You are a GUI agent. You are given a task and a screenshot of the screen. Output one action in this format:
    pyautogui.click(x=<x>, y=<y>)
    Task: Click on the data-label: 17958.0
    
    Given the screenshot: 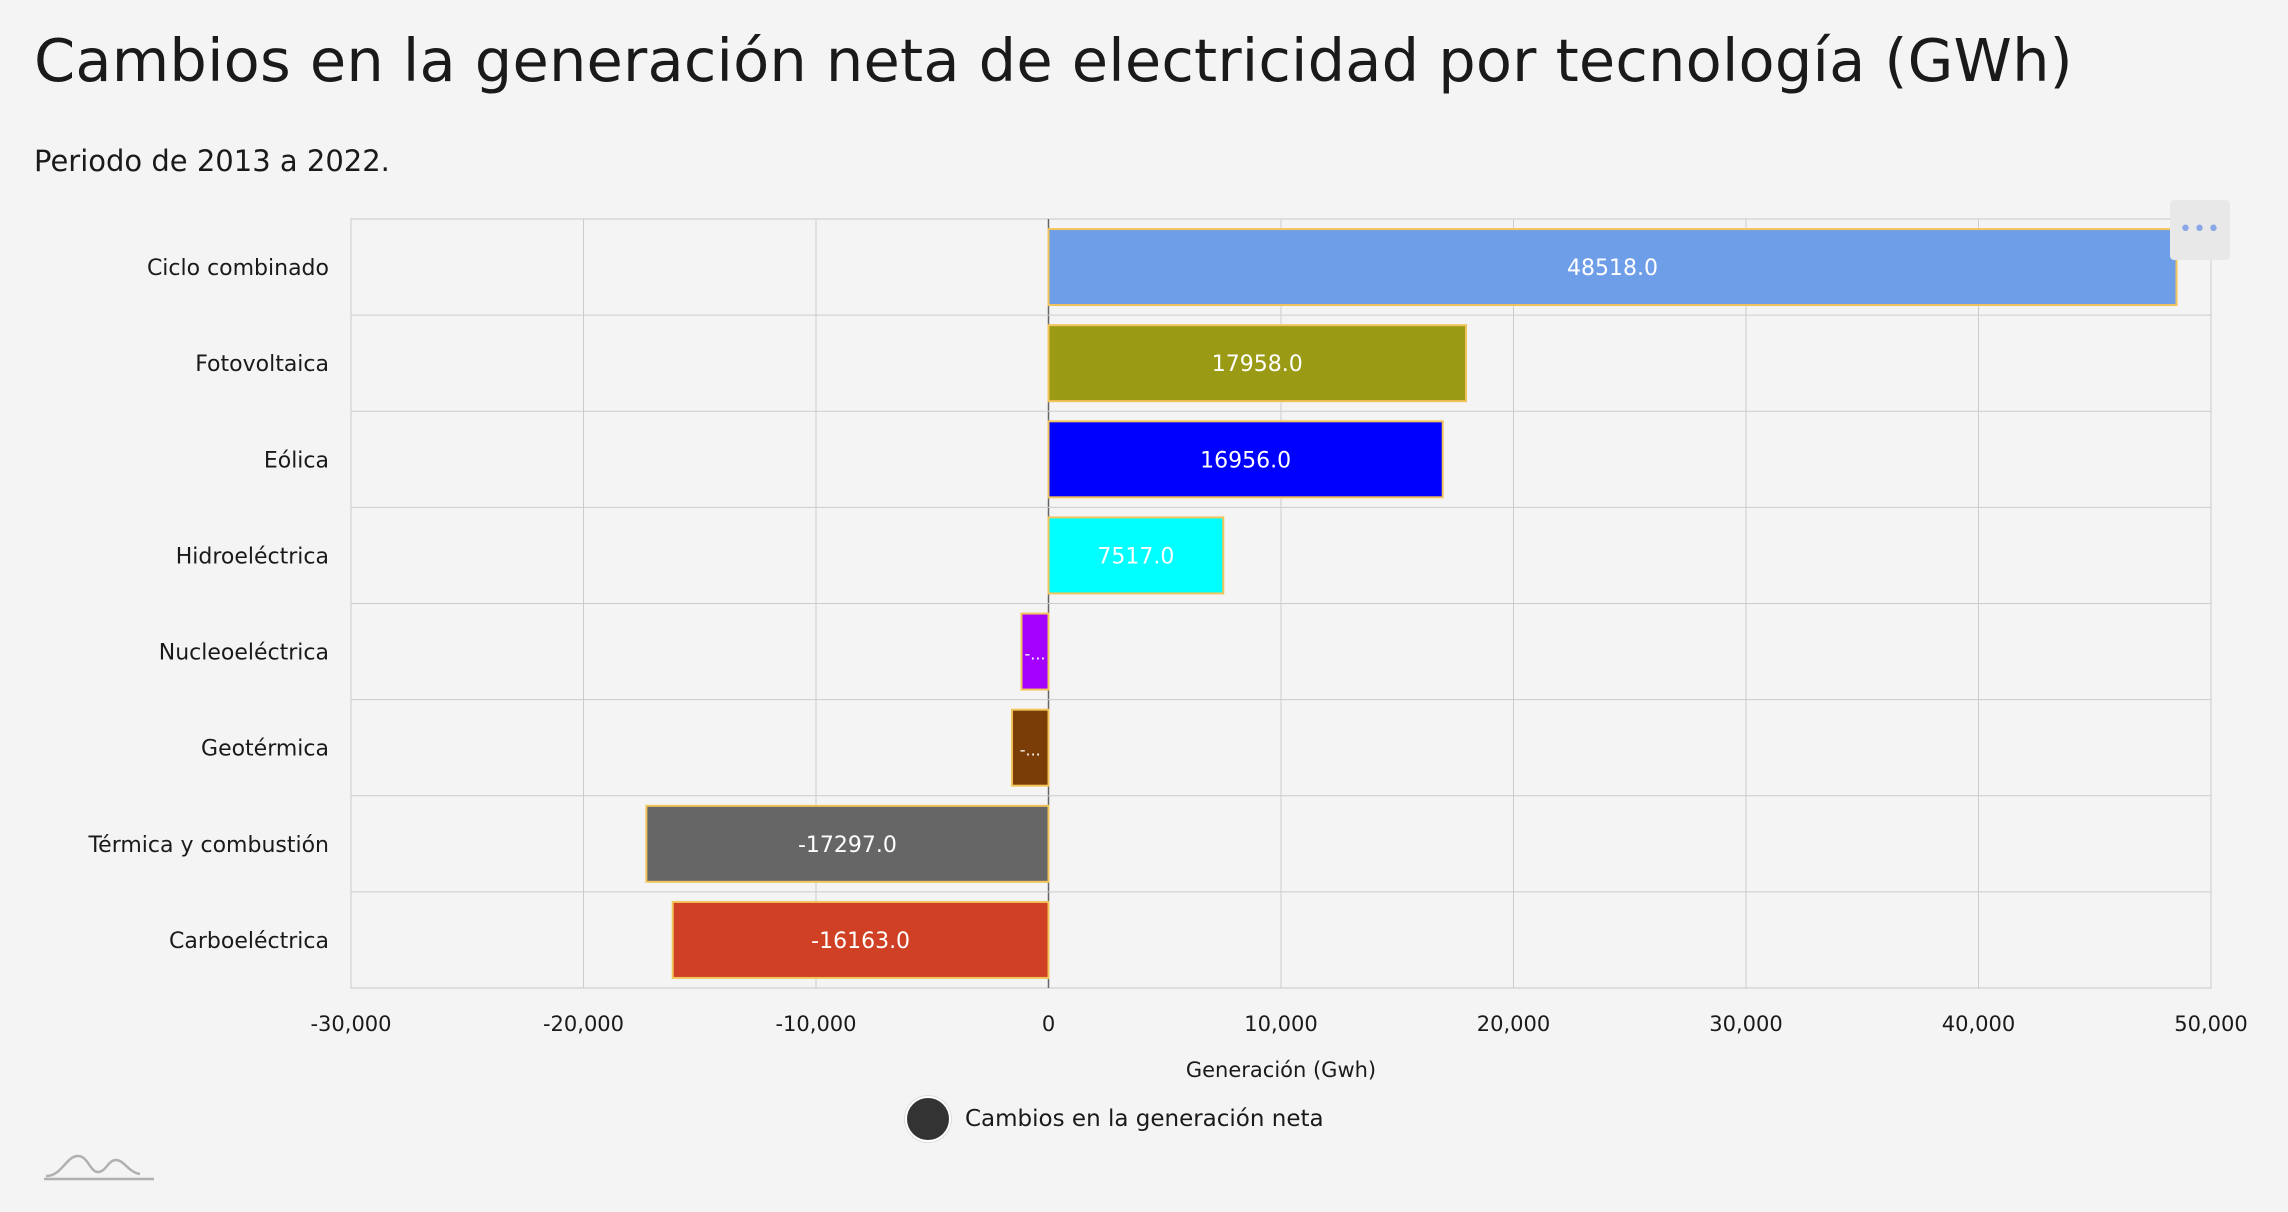 What is the action you would take?
    pyautogui.click(x=1257, y=364)
    